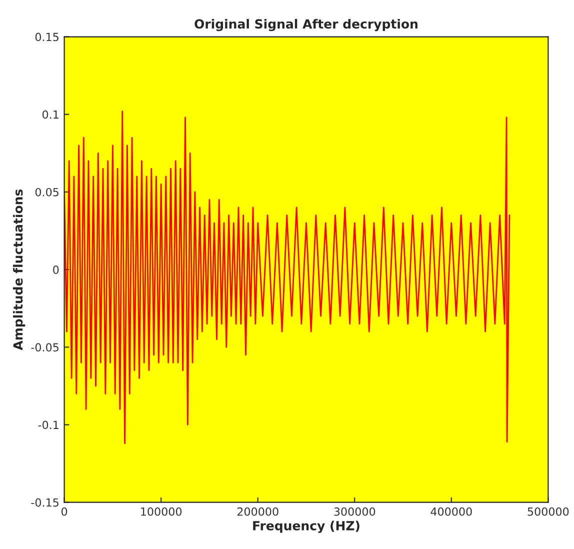 The image size is (574, 549). I want to click on y-tick-label: -0.1, so click(48, 425).